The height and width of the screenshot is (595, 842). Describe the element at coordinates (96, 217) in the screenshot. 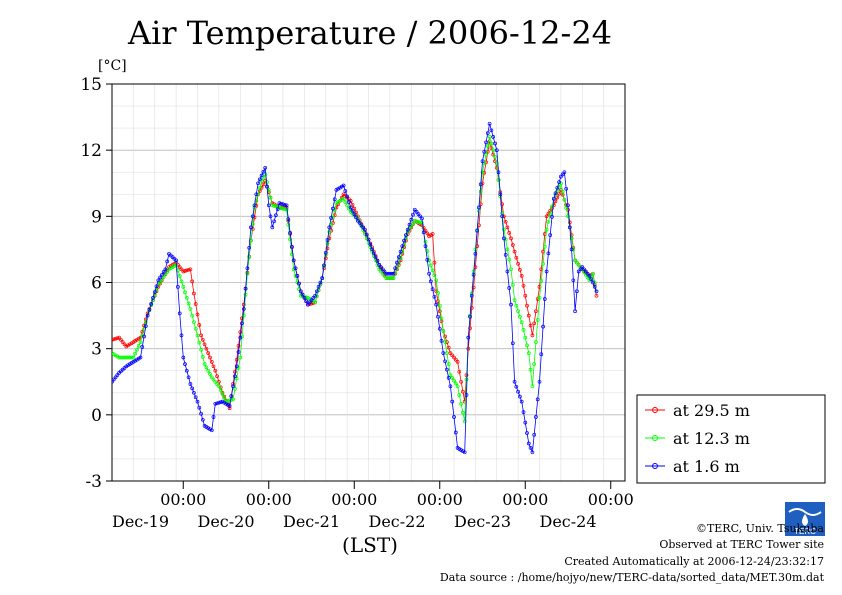

I see `y-tick-label: 9` at that location.